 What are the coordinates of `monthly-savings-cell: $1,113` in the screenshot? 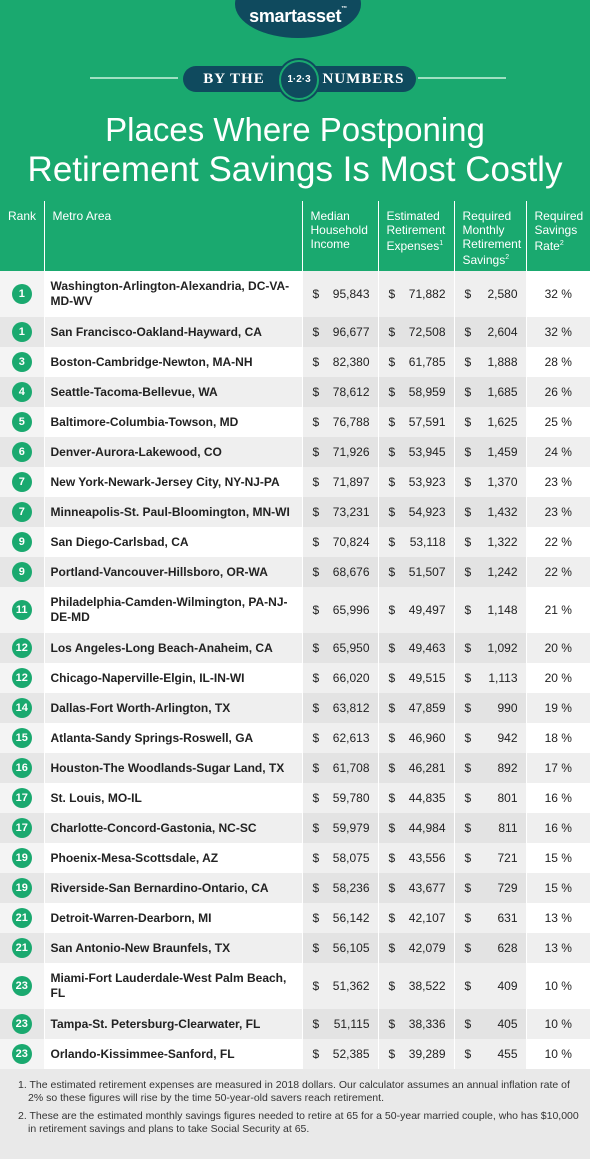 It's located at (490, 678).